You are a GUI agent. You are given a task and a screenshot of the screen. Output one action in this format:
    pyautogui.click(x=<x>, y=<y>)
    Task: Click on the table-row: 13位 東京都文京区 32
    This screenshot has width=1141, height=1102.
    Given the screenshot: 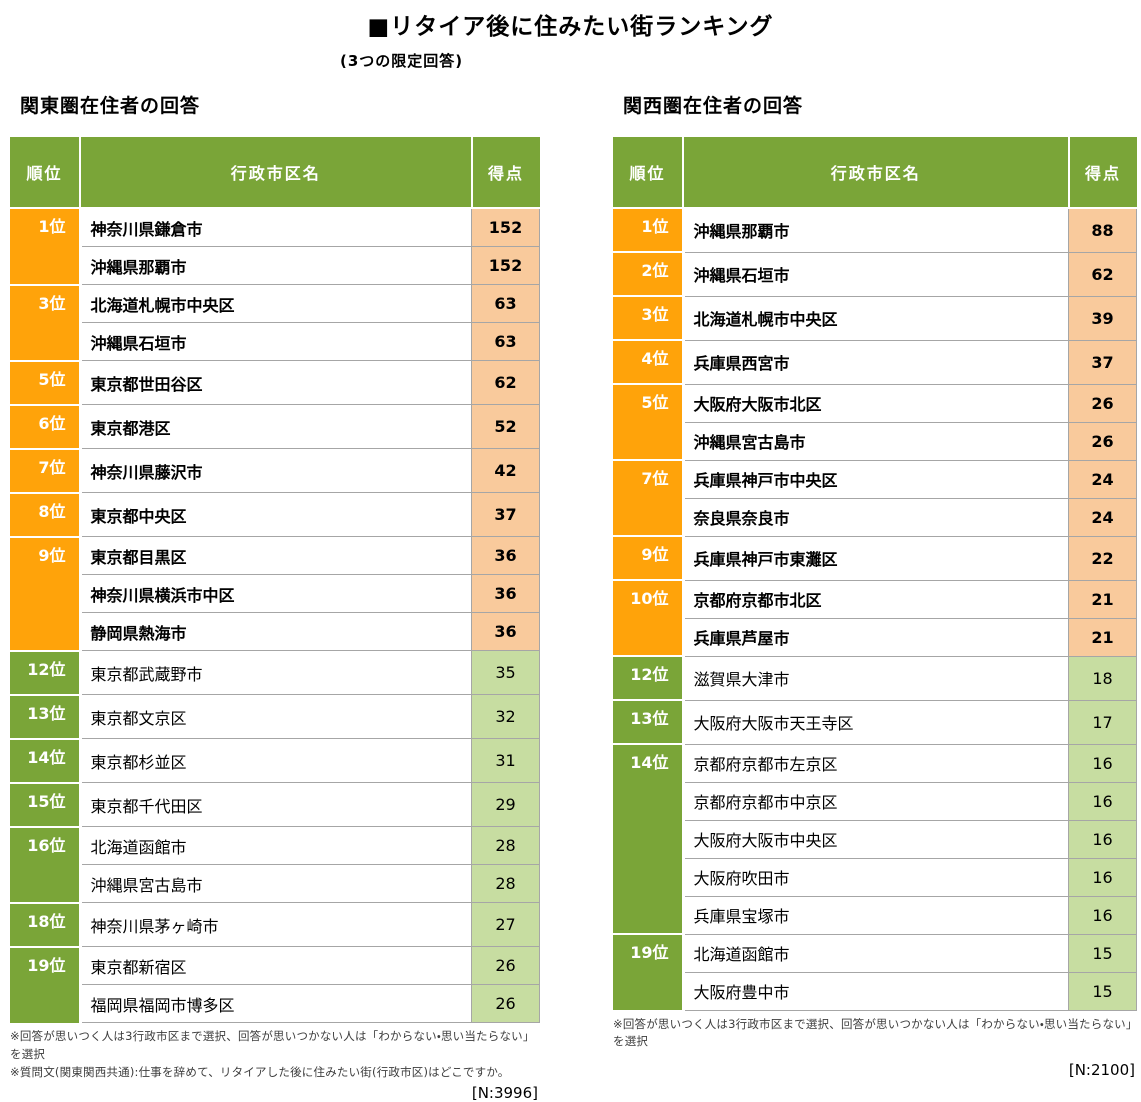 What is the action you would take?
    pyautogui.click(x=275, y=716)
    